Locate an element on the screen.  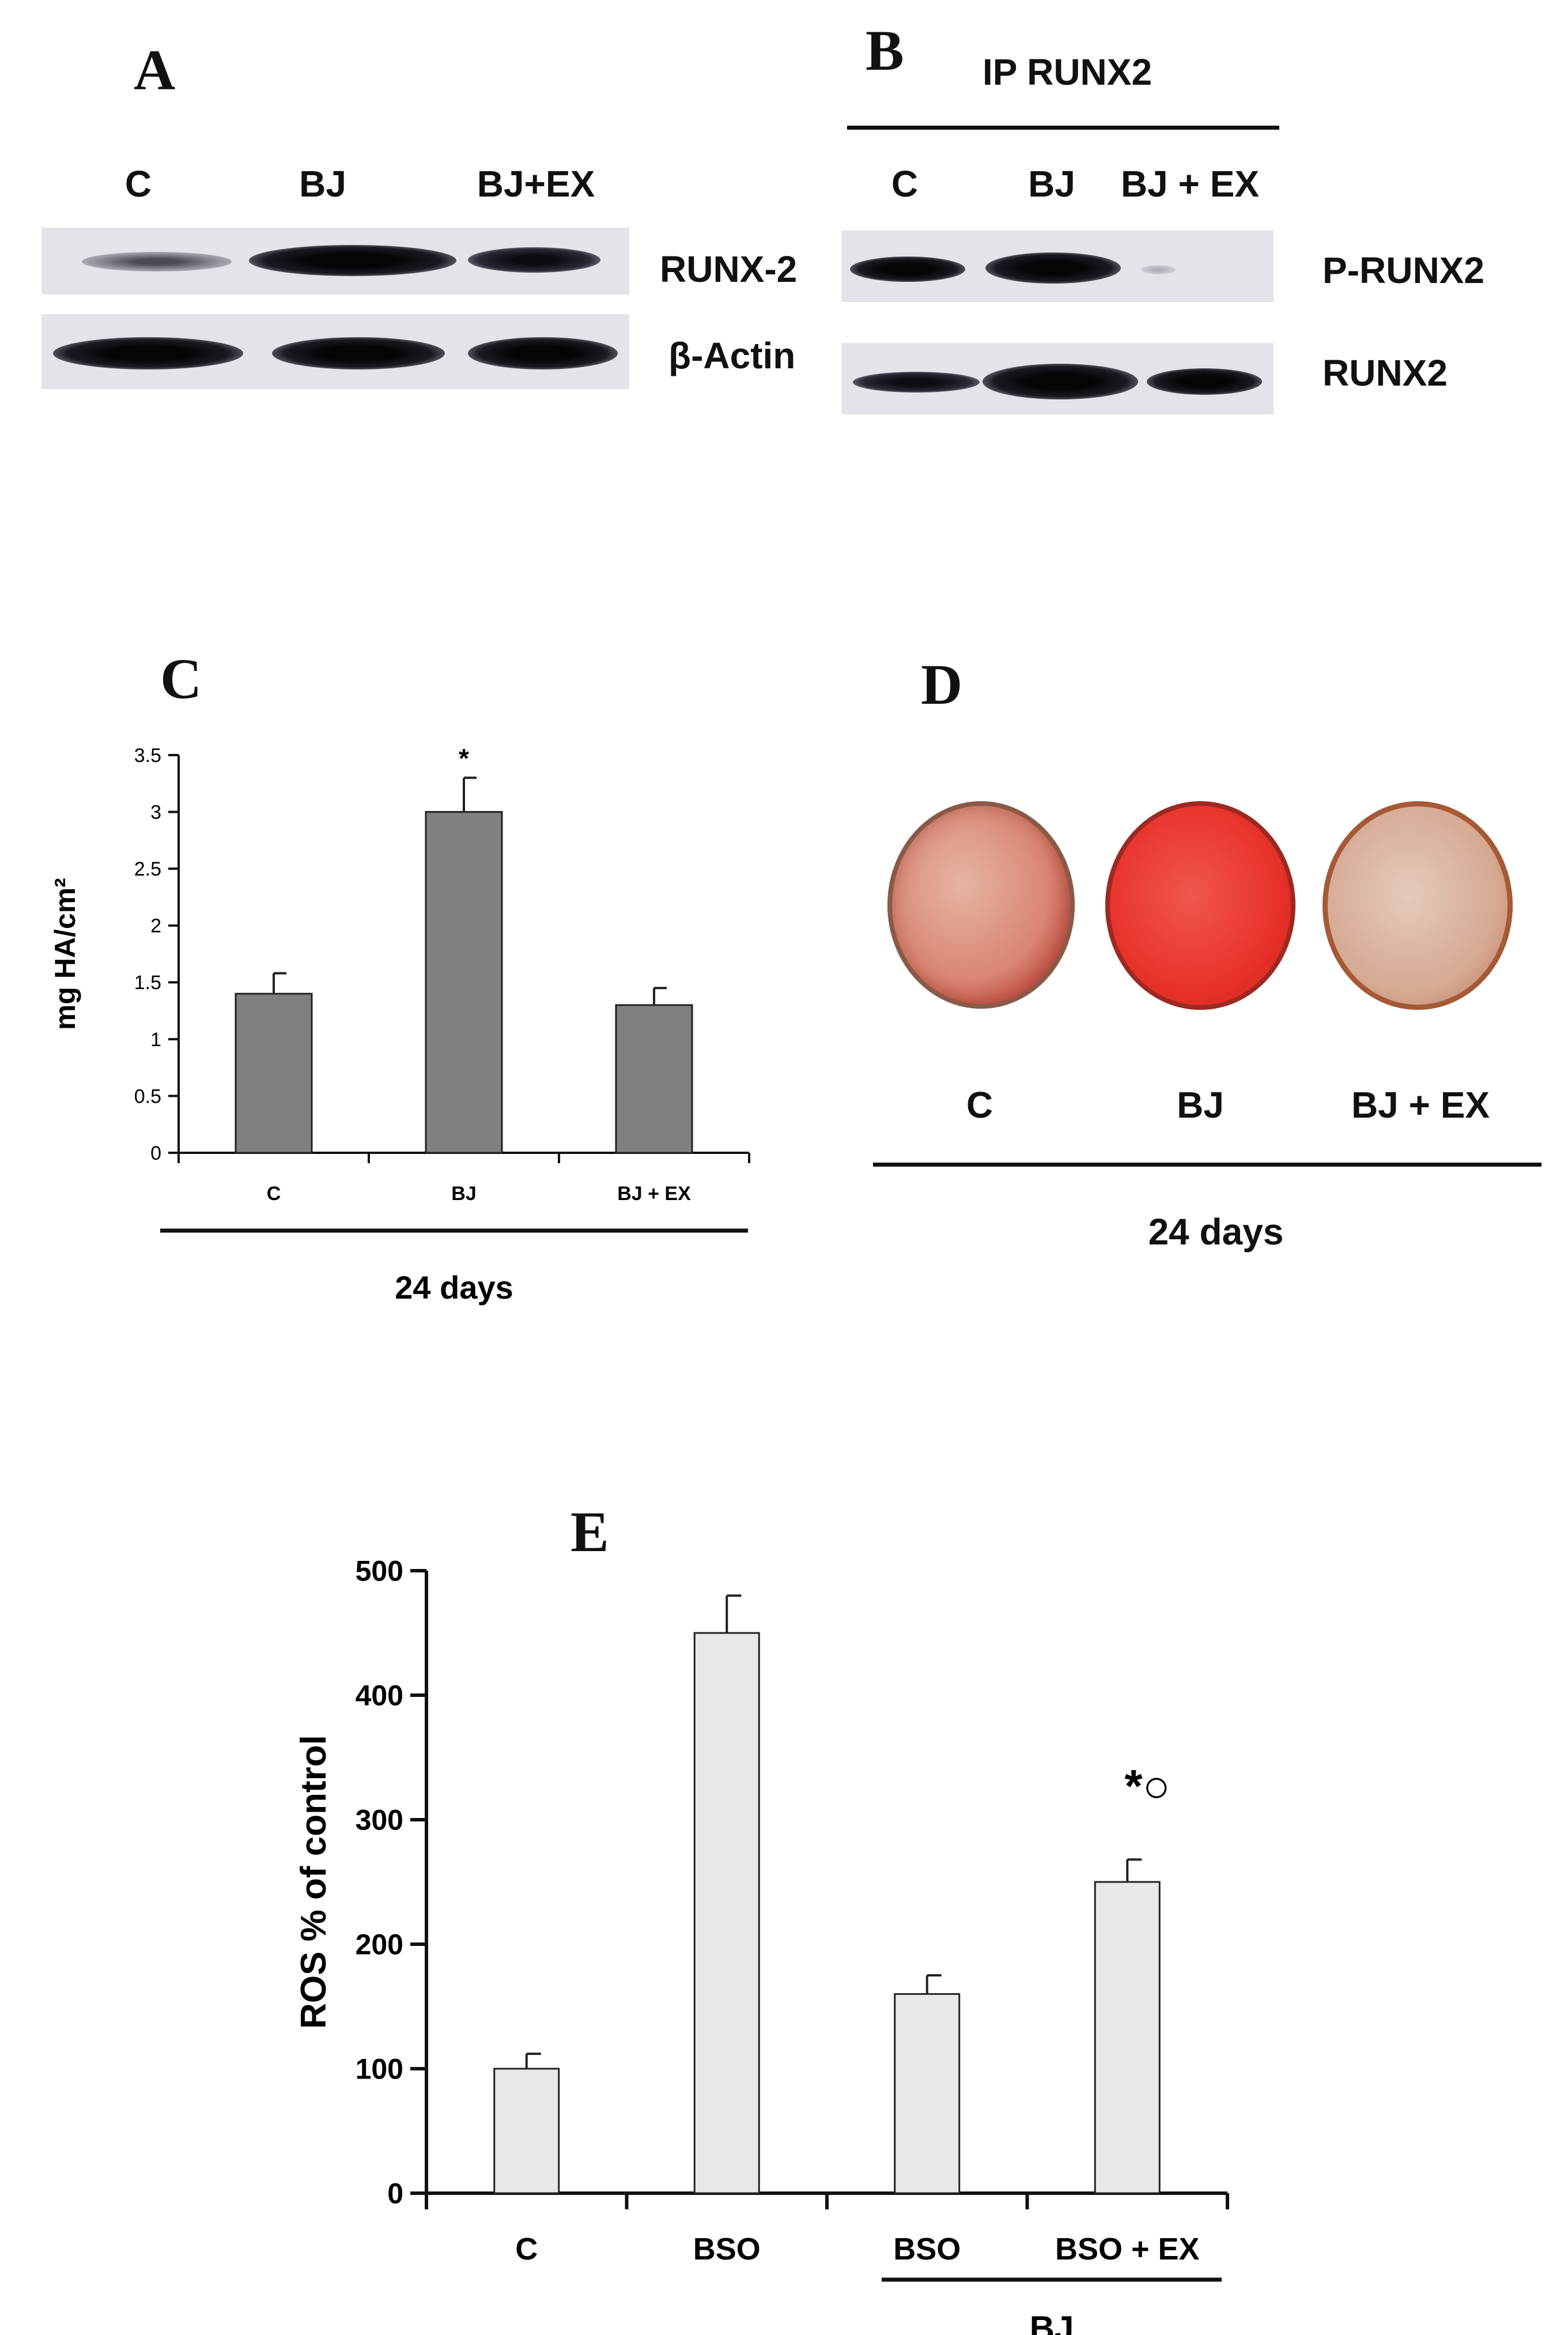
panel-b-letter: B is located at coordinates (885, 50).